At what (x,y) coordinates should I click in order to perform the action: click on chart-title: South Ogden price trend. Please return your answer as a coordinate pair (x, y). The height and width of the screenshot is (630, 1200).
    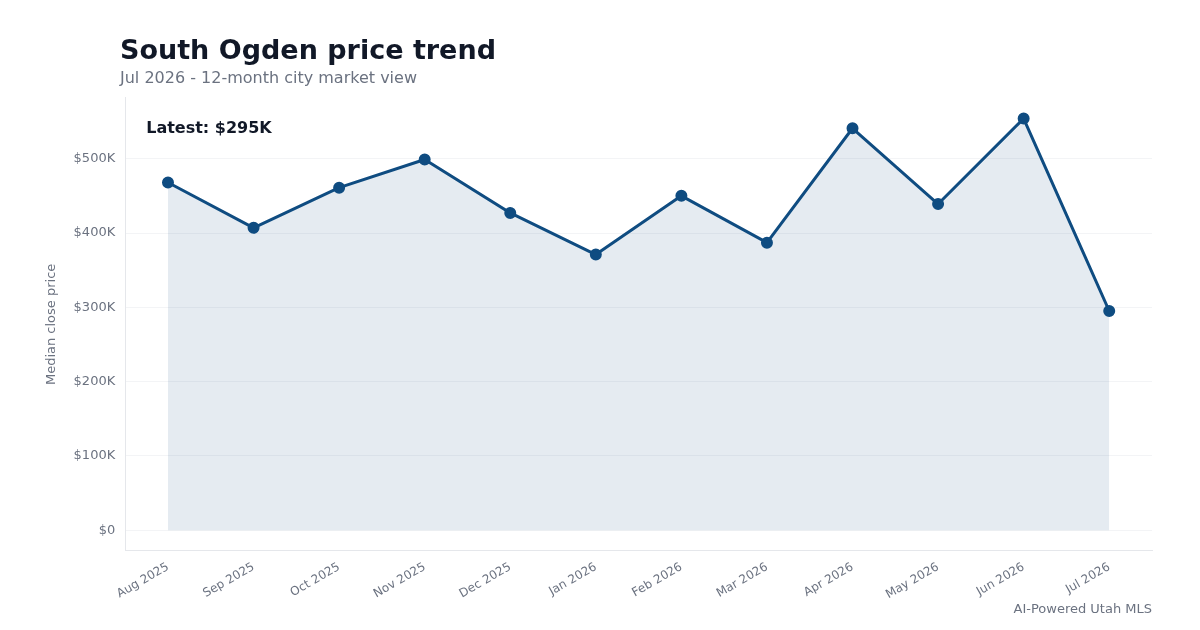
    Looking at the image, I should click on (308, 49).